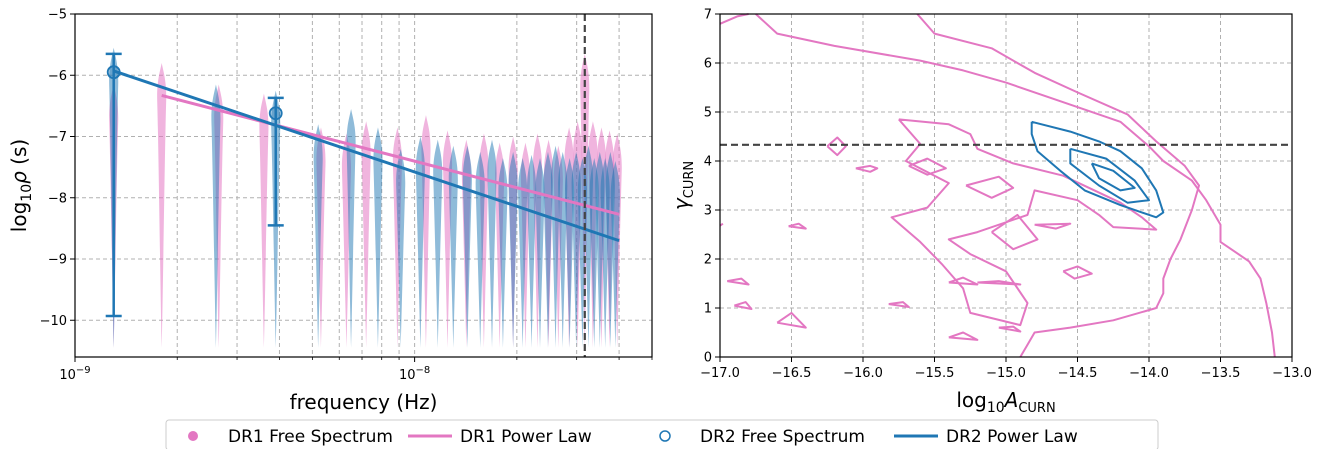  Describe the element at coordinates (708, 260) in the screenshot. I see `right-y-tick-label: 2` at that location.